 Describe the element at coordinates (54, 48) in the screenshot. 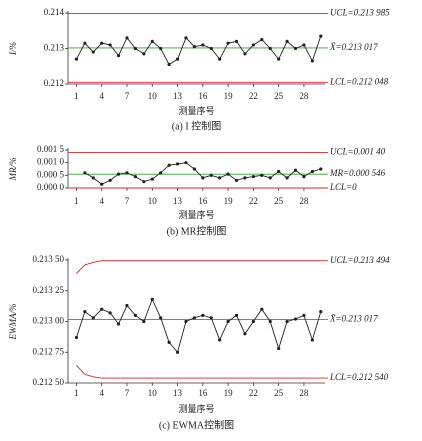

I see `y-tick-label: 0.213` at that location.